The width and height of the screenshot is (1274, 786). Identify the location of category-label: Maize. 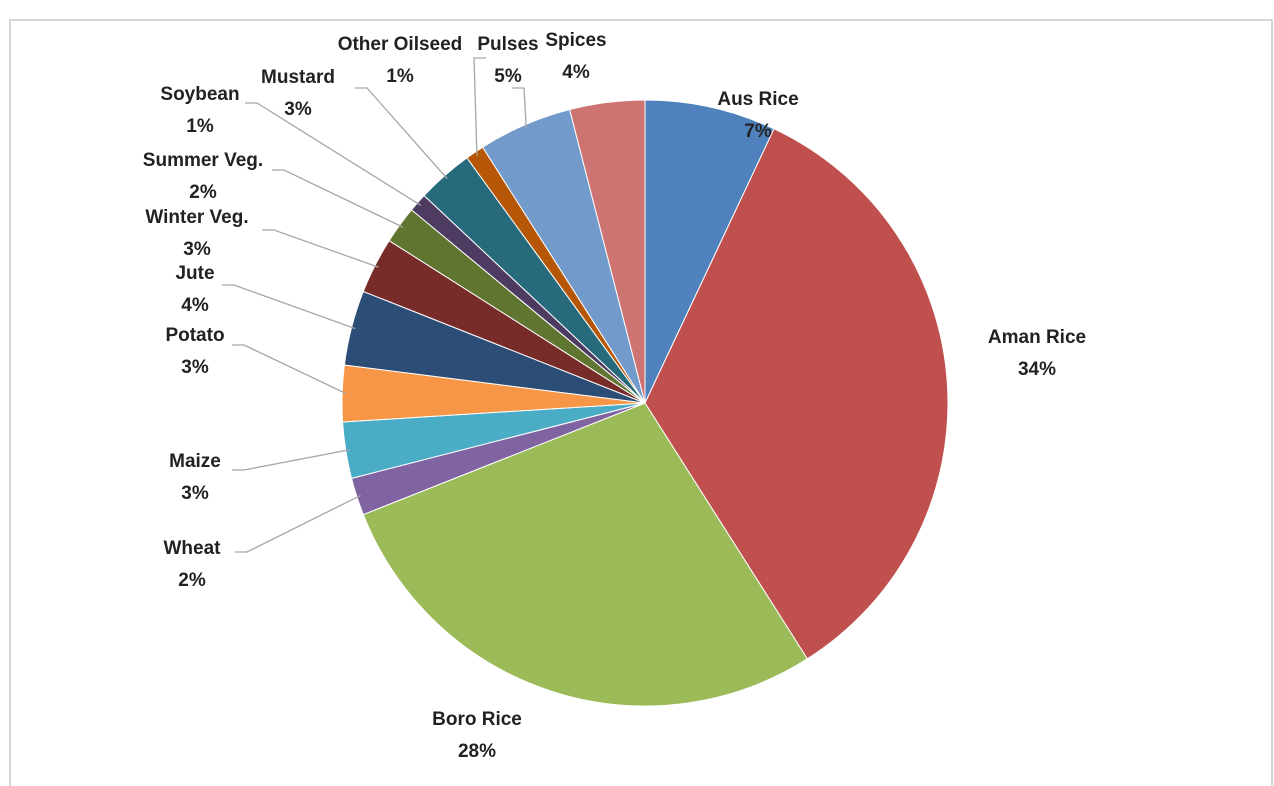
(195, 461).